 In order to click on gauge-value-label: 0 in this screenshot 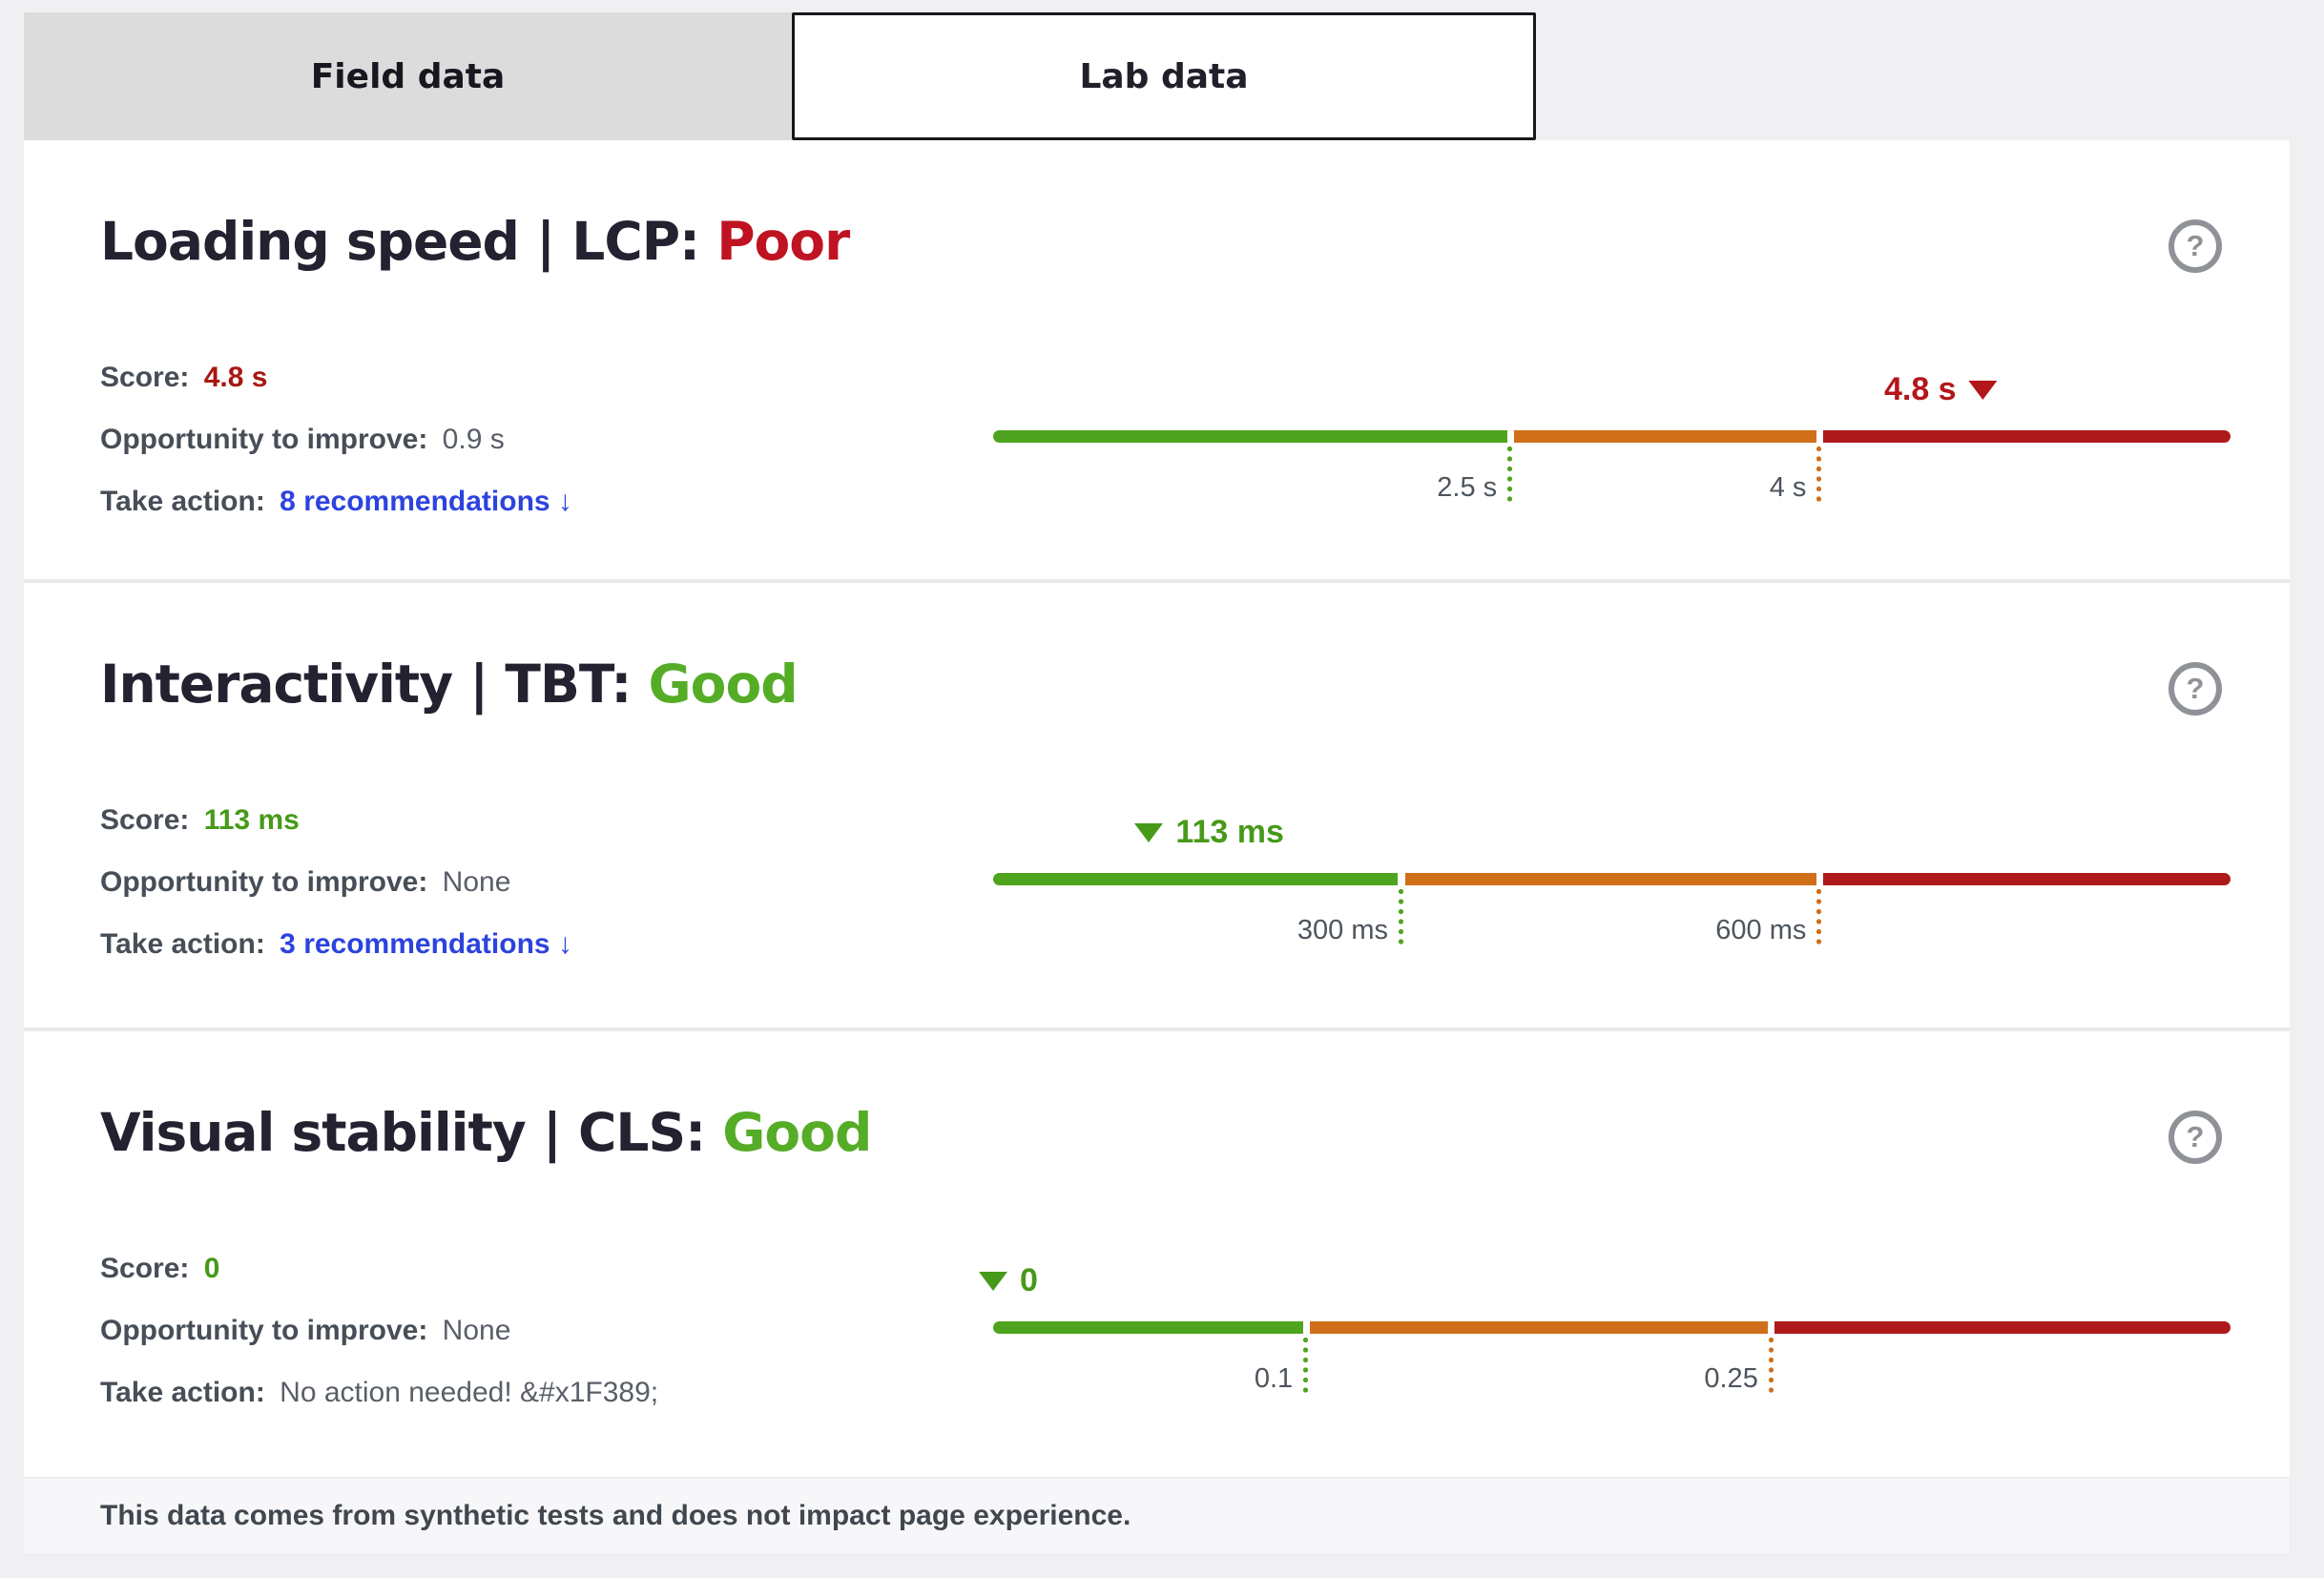, I will do `click(1029, 1280)`.